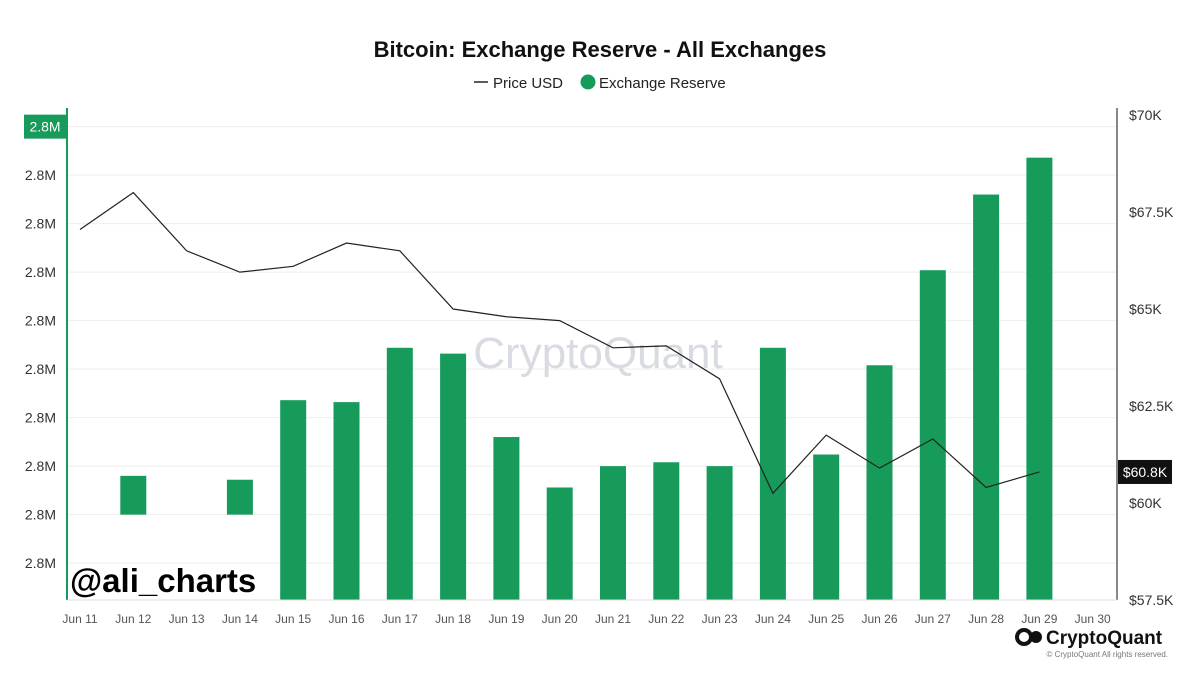 This screenshot has height=675, width=1200. What do you see at coordinates (588, 82) in the screenshot?
I see `legend-dot-marker` at bounding box center [588, 82].